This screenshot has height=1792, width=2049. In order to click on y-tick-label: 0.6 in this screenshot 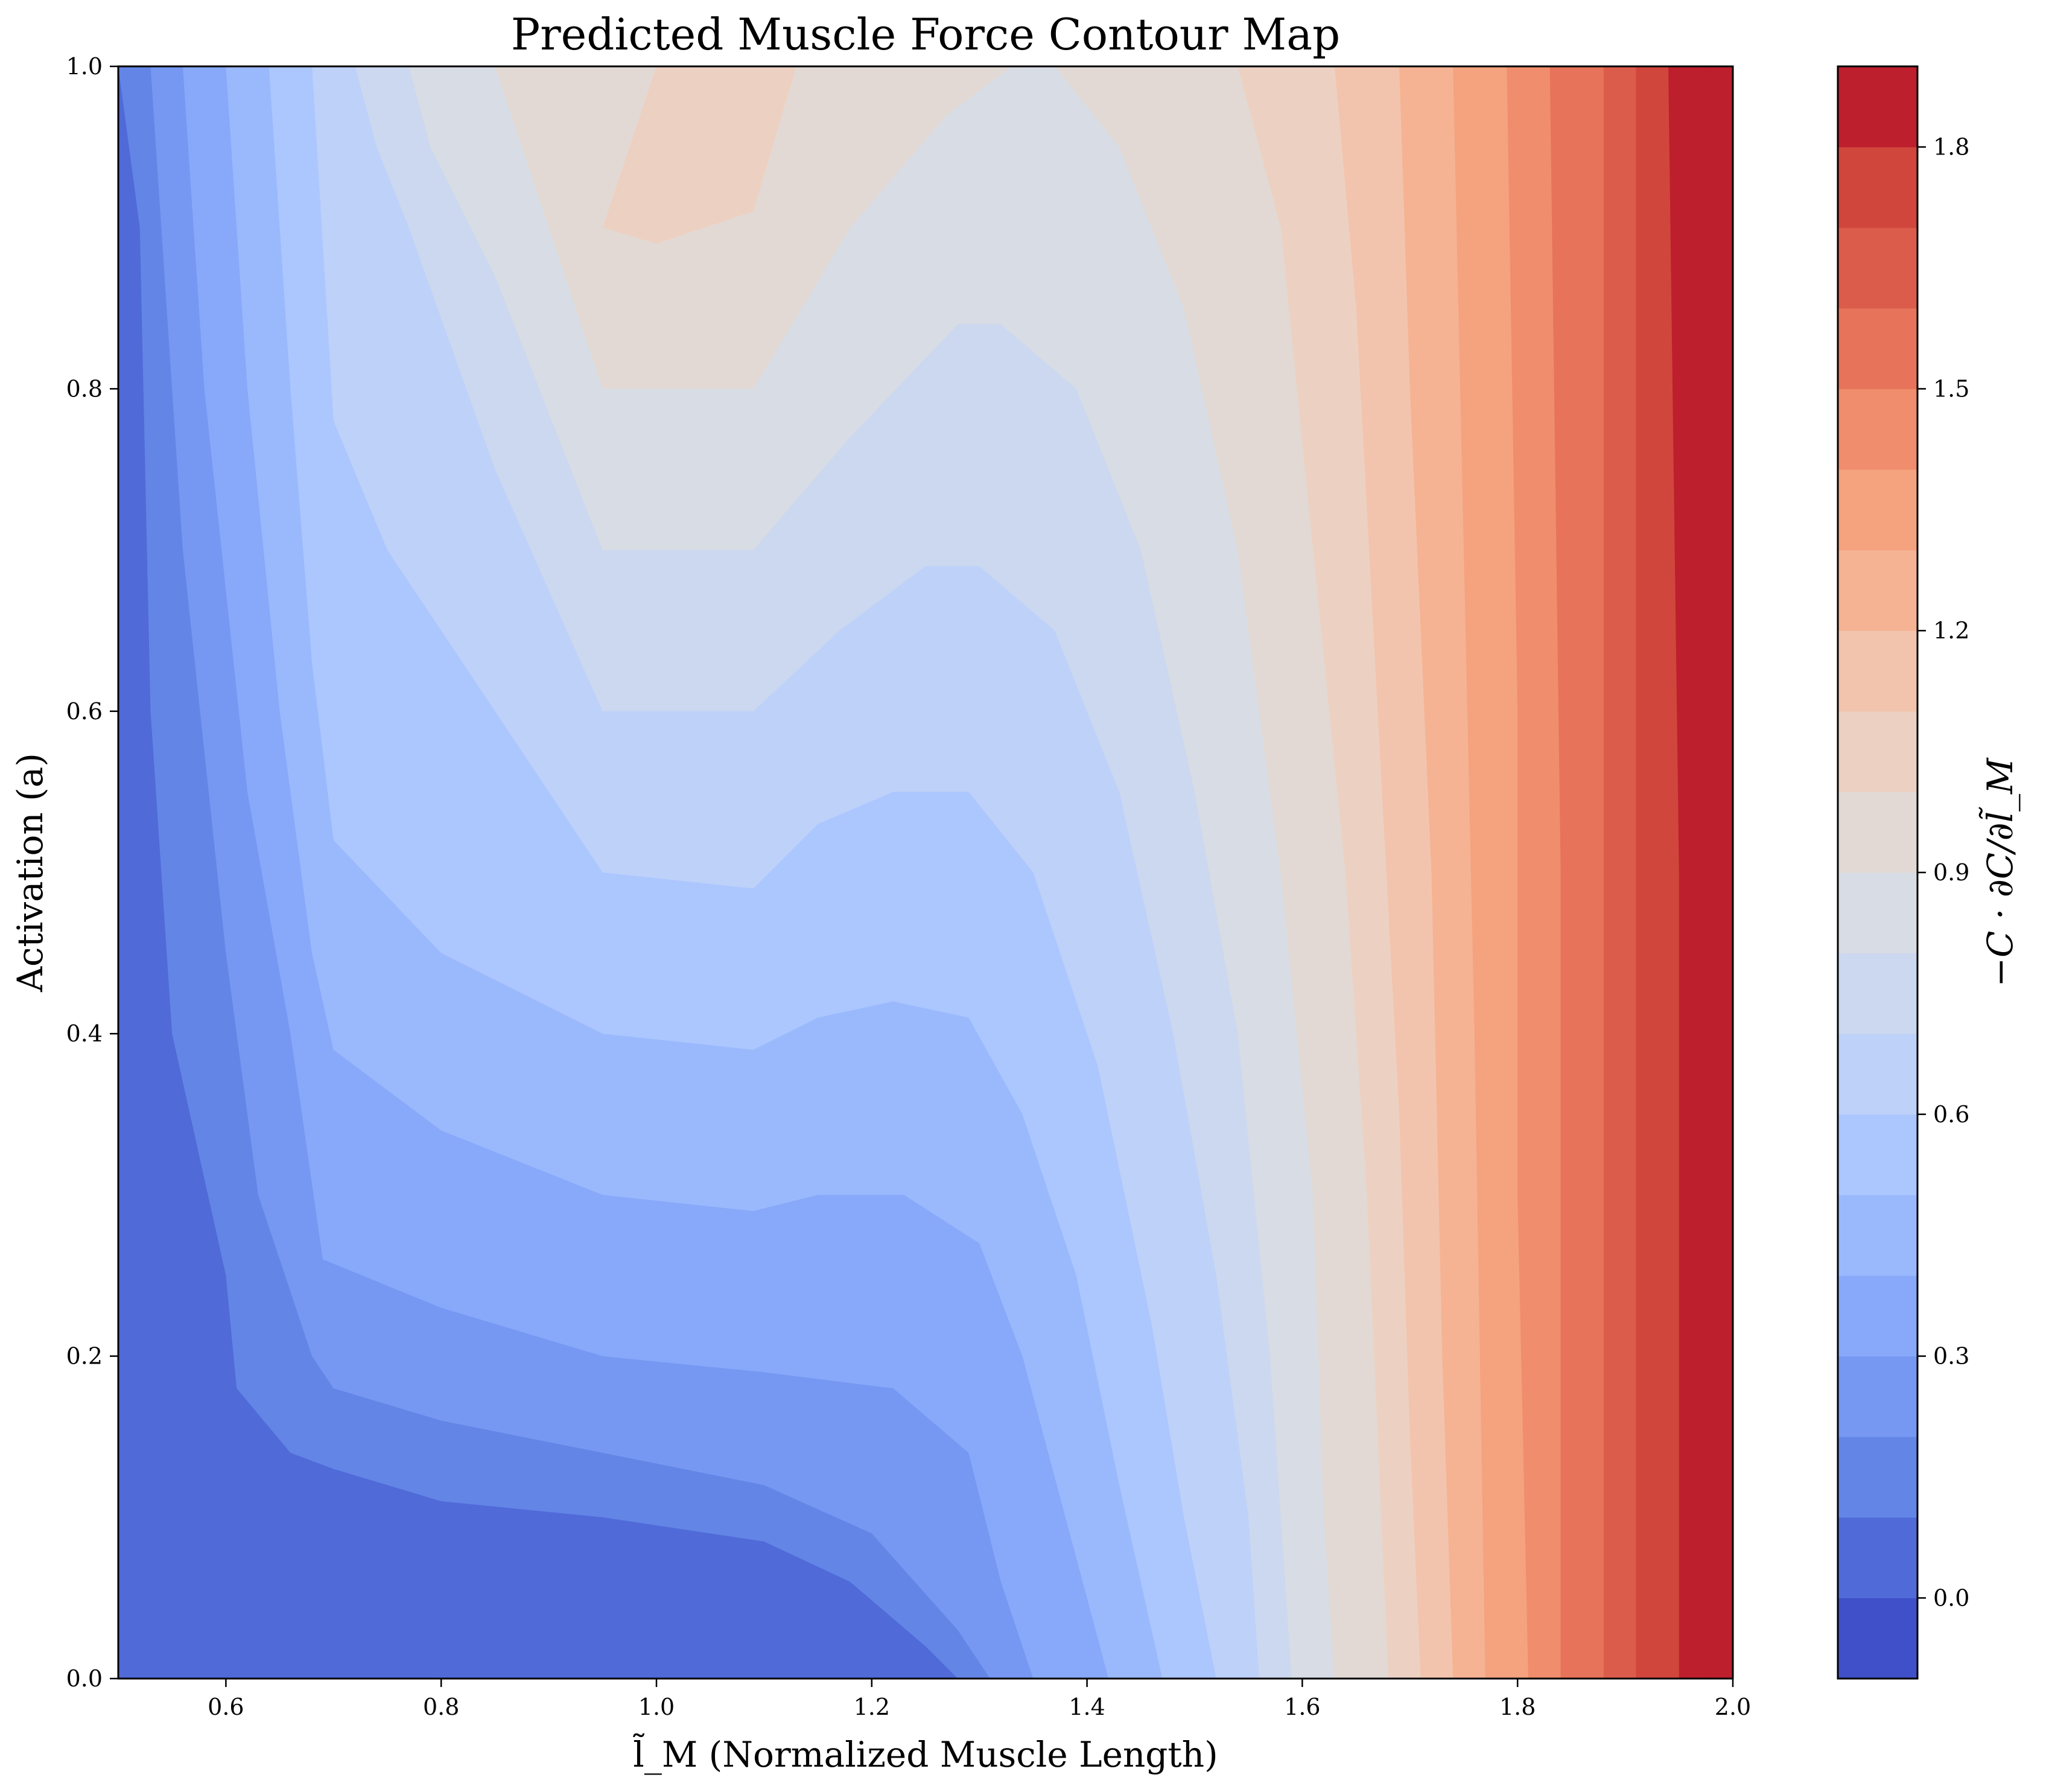, I will do `click(84, 711)`.